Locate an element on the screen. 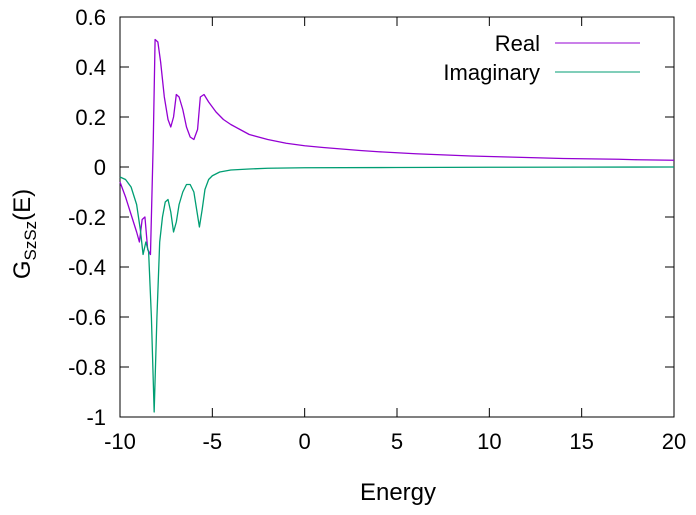 The width and height of the screenshot is (696, 515). y-tick-label: 0 is located at coordinates (100, 167).